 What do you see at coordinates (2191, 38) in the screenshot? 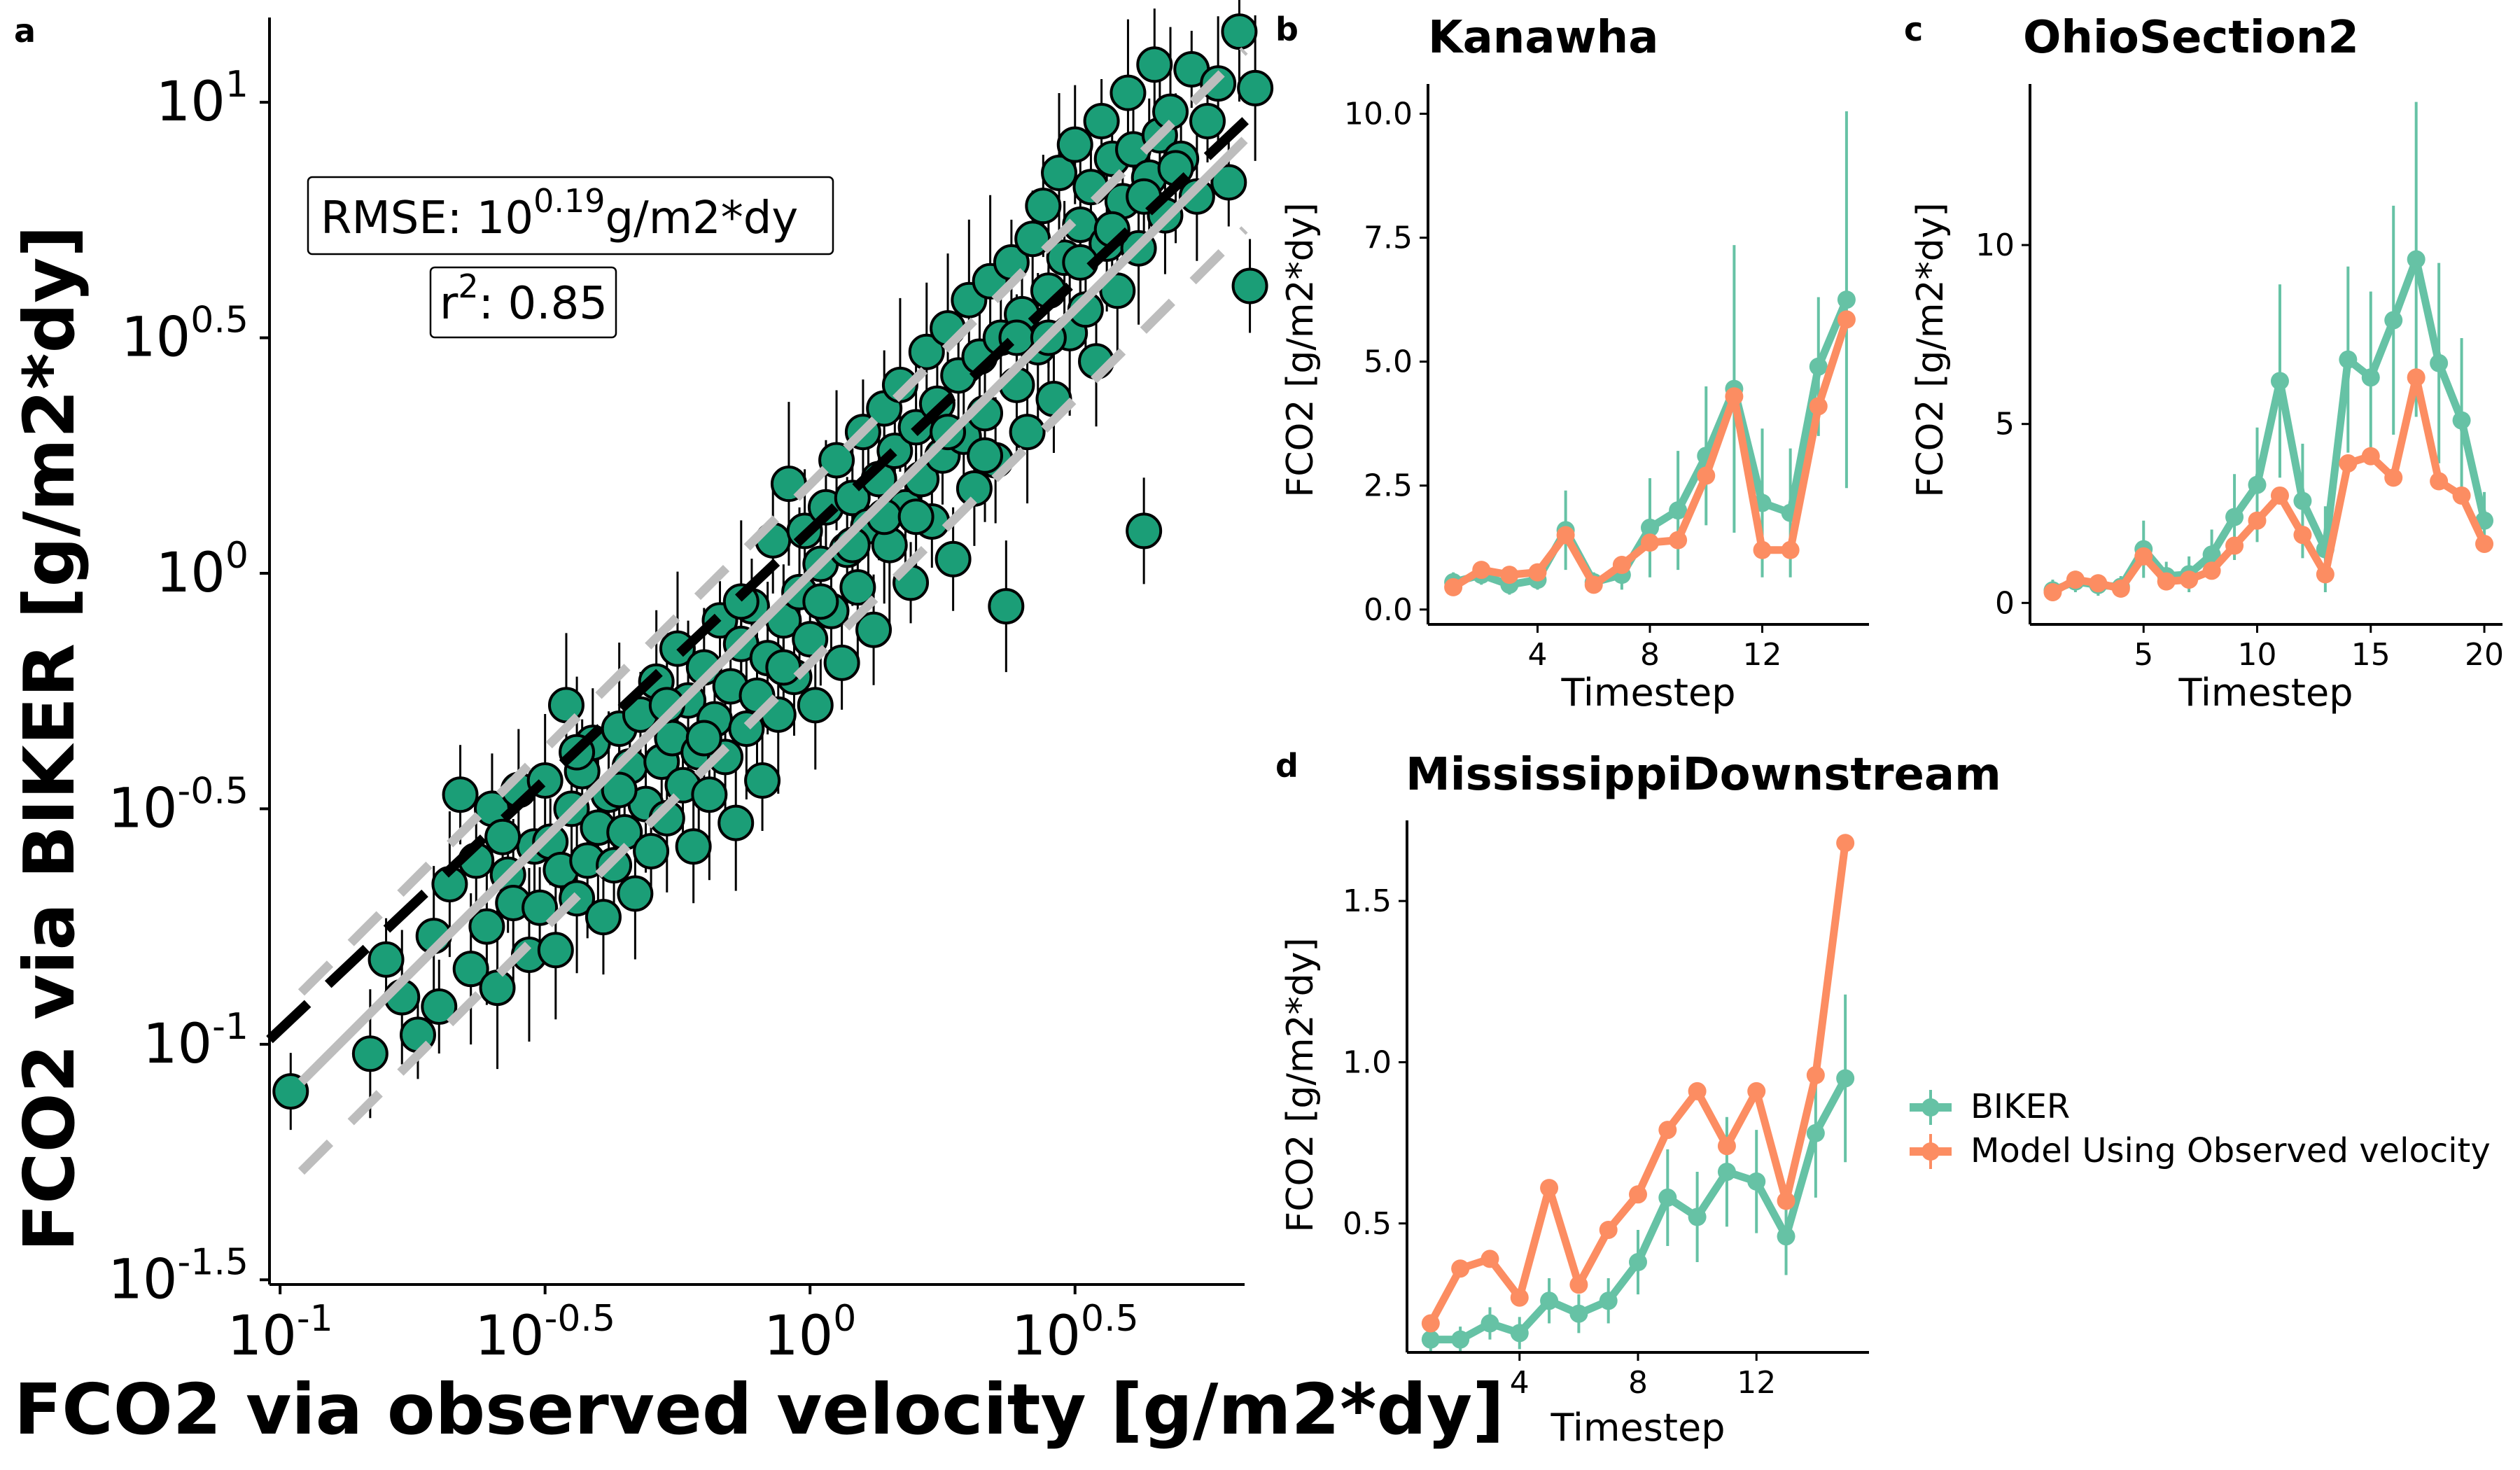
I see `panel-c-title: OhioSection2` at bounding box center [2191, 38].